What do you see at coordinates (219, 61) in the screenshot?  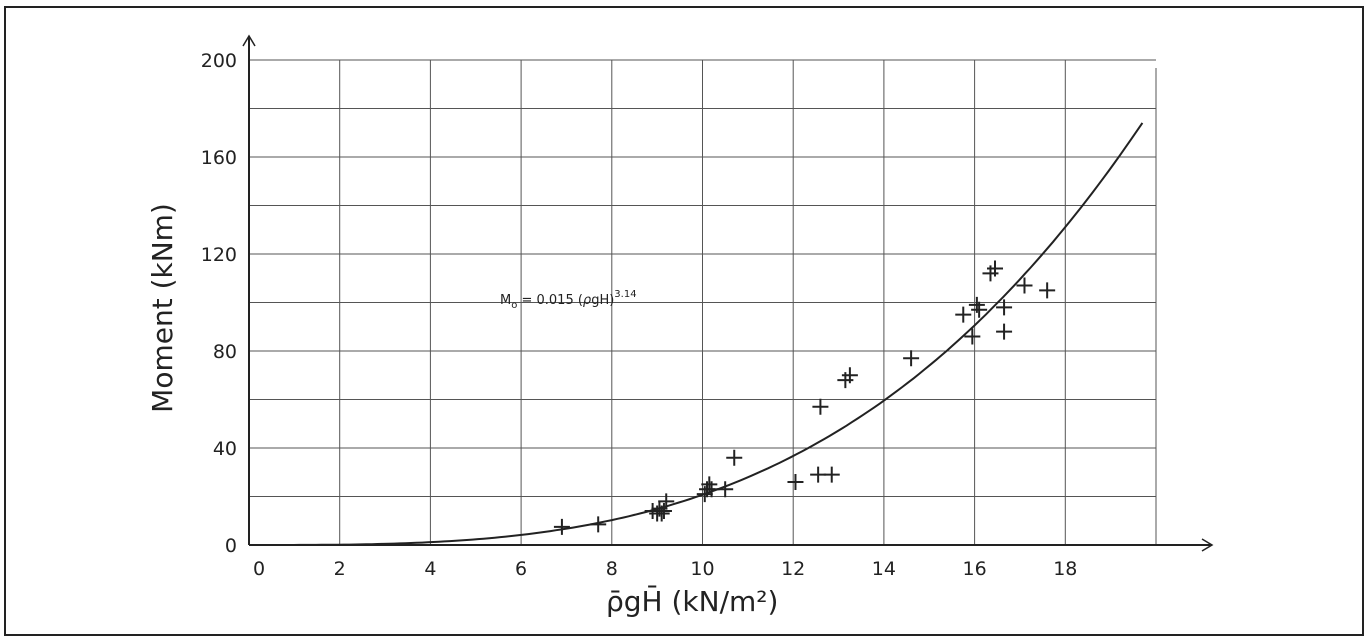 I see `y-tick-label: 200` at bounding box center [219, 61].